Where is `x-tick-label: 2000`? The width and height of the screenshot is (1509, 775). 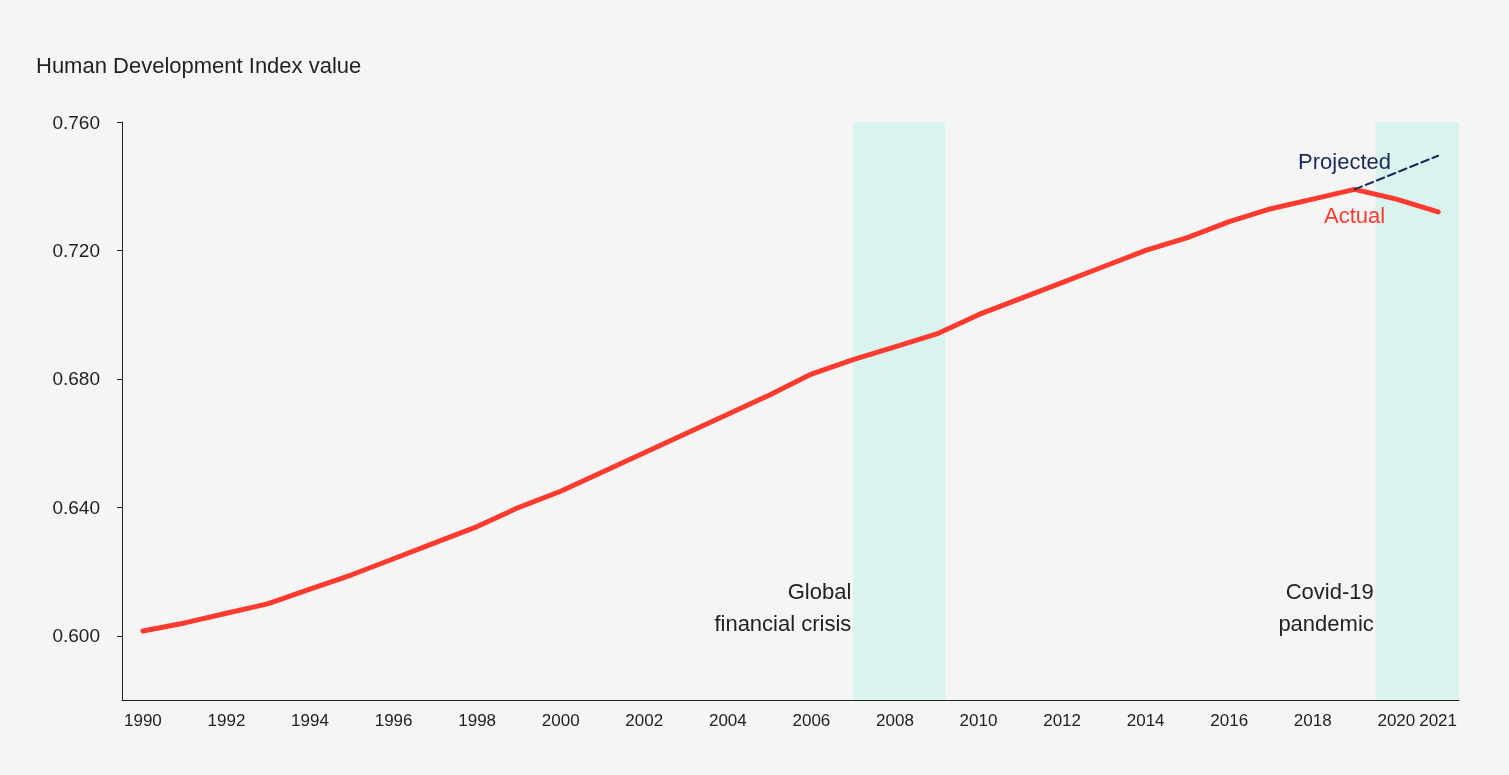 x-tick-label: 2000 is located at coordinates (560, 720).